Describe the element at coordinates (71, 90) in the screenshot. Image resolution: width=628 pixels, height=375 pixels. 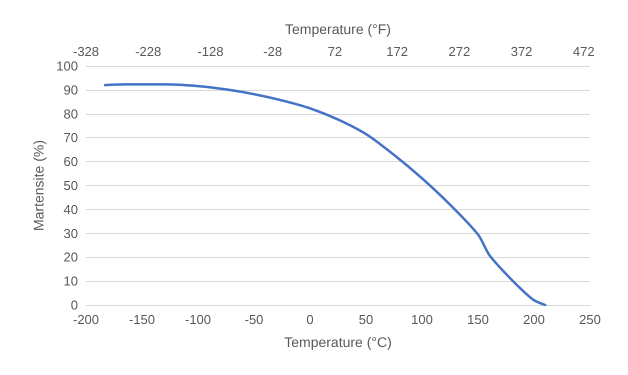
I see `y-tick-label: 90` at that location.